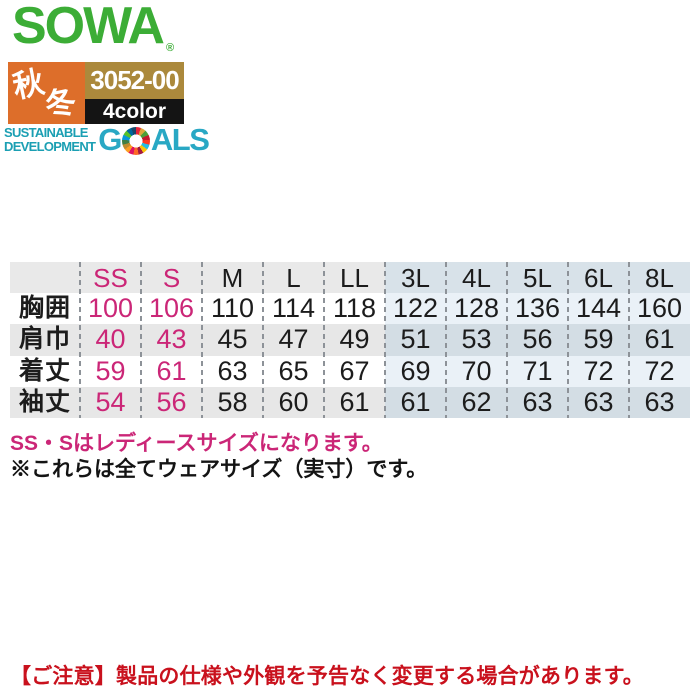 This screenshot has width=700, height=700. I want to click on sdg-line2: DEVELOPMENT, so click(50, 146).